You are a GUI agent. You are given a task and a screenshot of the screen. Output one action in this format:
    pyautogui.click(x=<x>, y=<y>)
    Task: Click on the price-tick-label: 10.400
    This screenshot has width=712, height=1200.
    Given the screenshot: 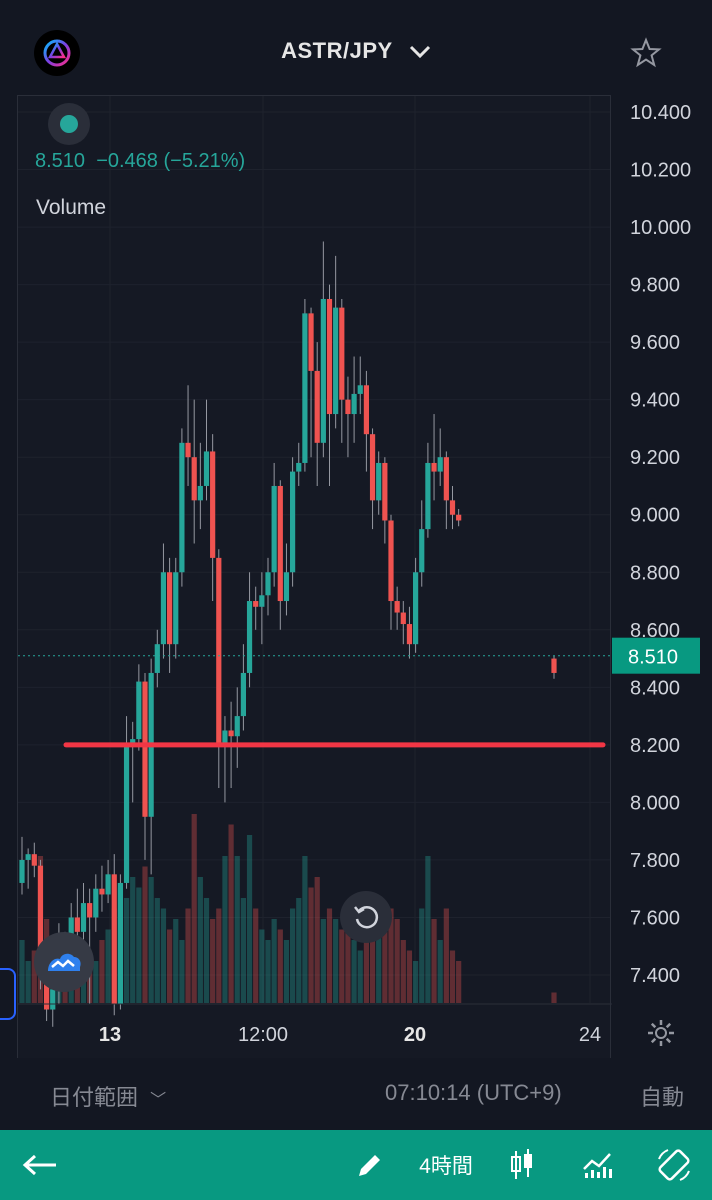 What is the action you would take?
    pyautogui.click(x=660, y=113)
    